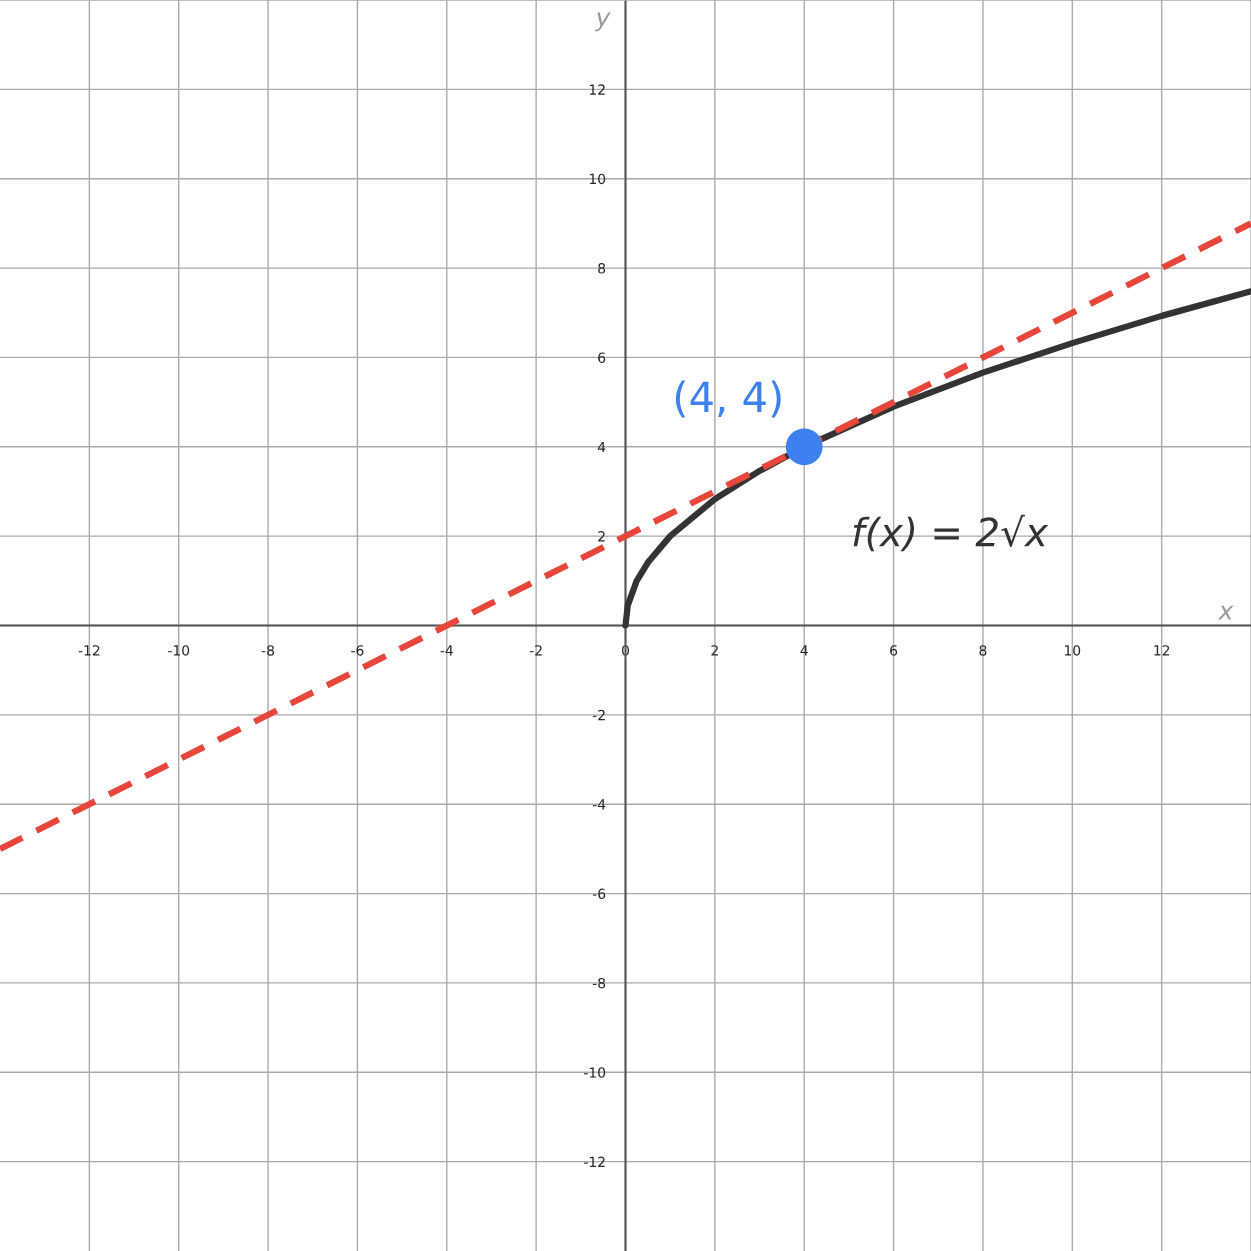  I want to click on y-tick-label: 6, so click(602, 357).